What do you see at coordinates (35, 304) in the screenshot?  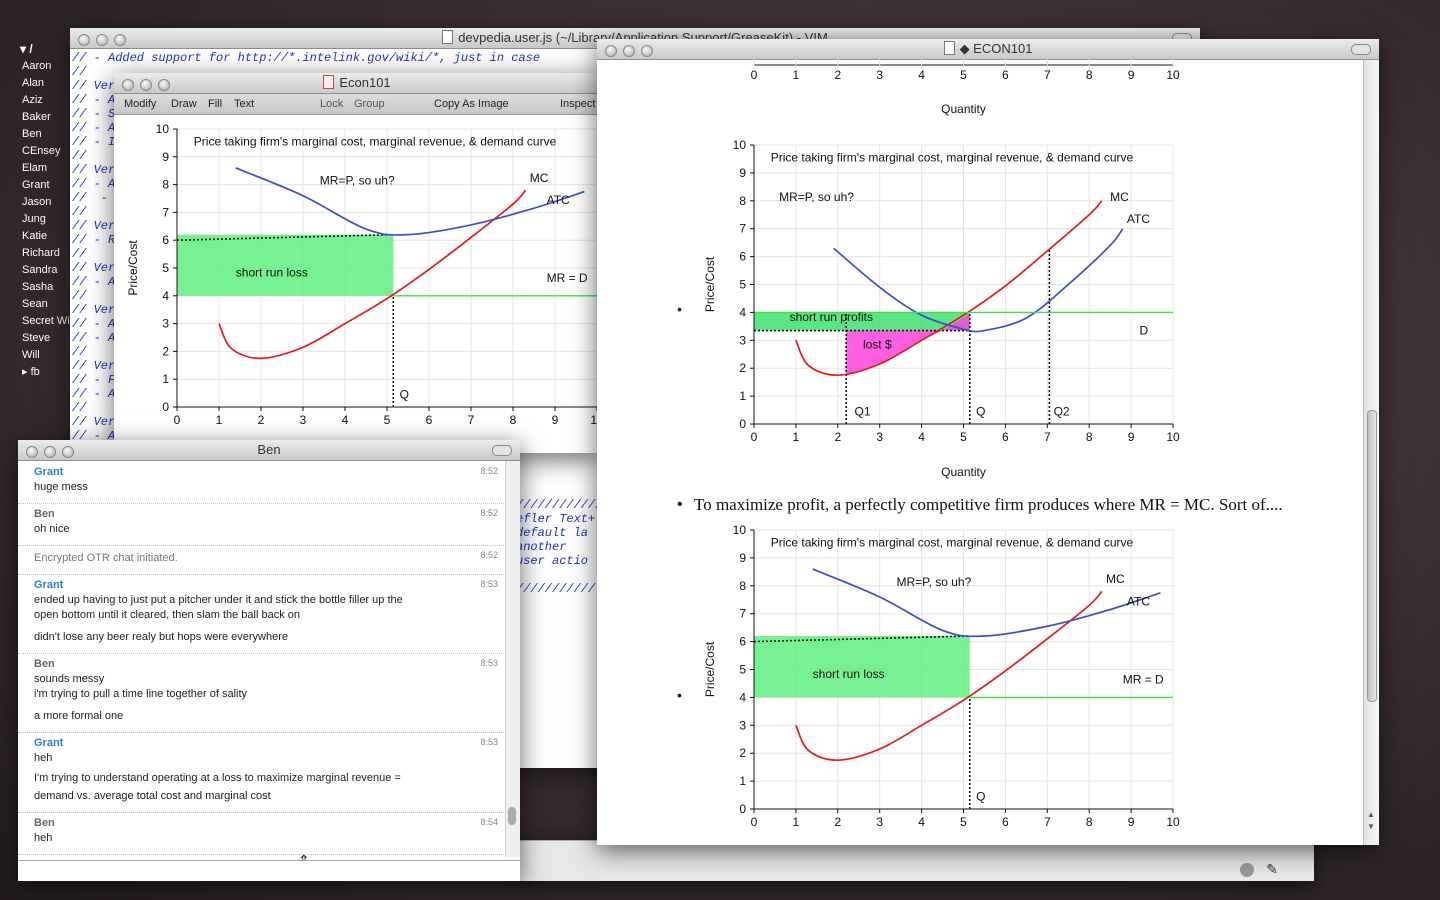 I see `buddy-item: Sean` at bounding box center [35, 304].